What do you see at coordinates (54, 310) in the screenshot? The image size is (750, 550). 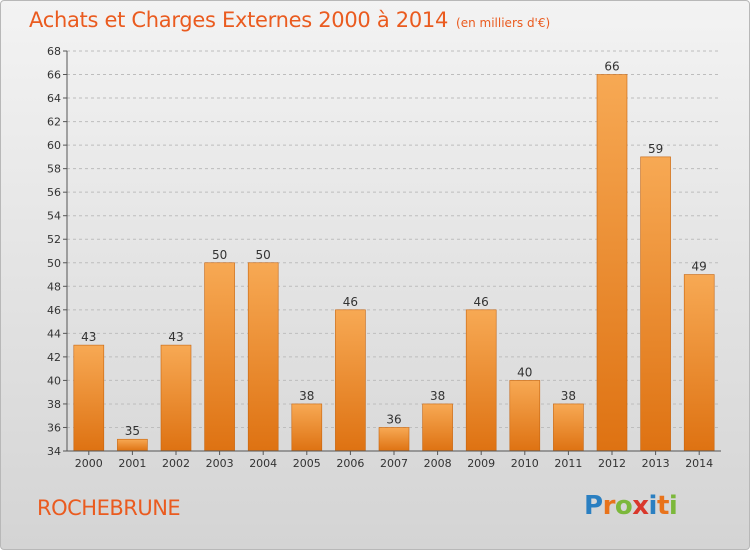 I see `y-tick-label: 46` at bounding box center [54, 310].